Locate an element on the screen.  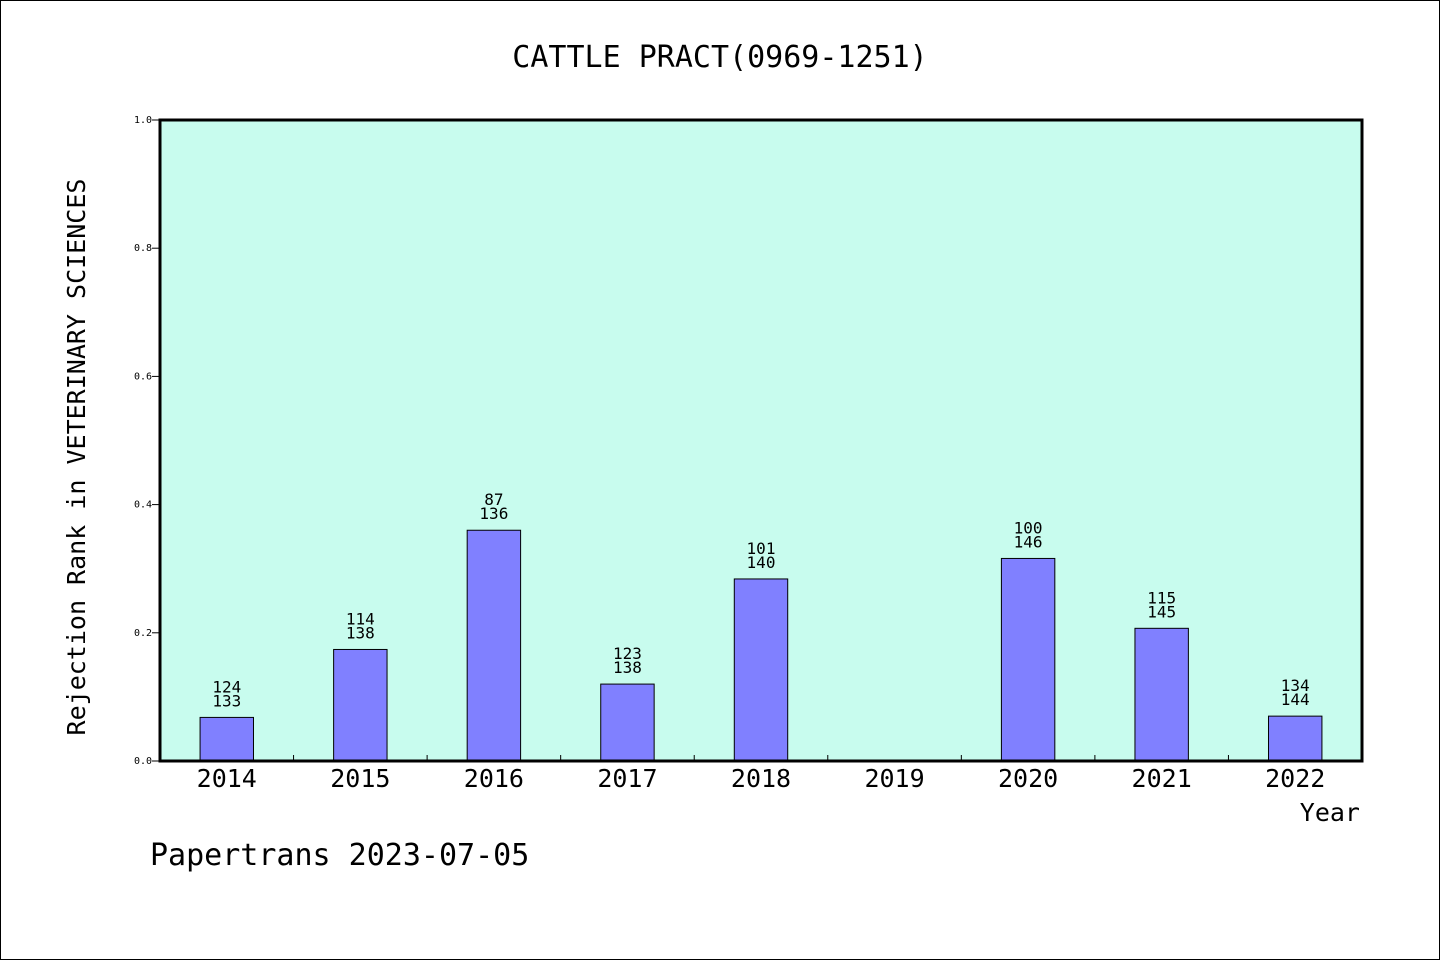
x-tick-label-2020: 2020 is located at coordinates (1028, 778).